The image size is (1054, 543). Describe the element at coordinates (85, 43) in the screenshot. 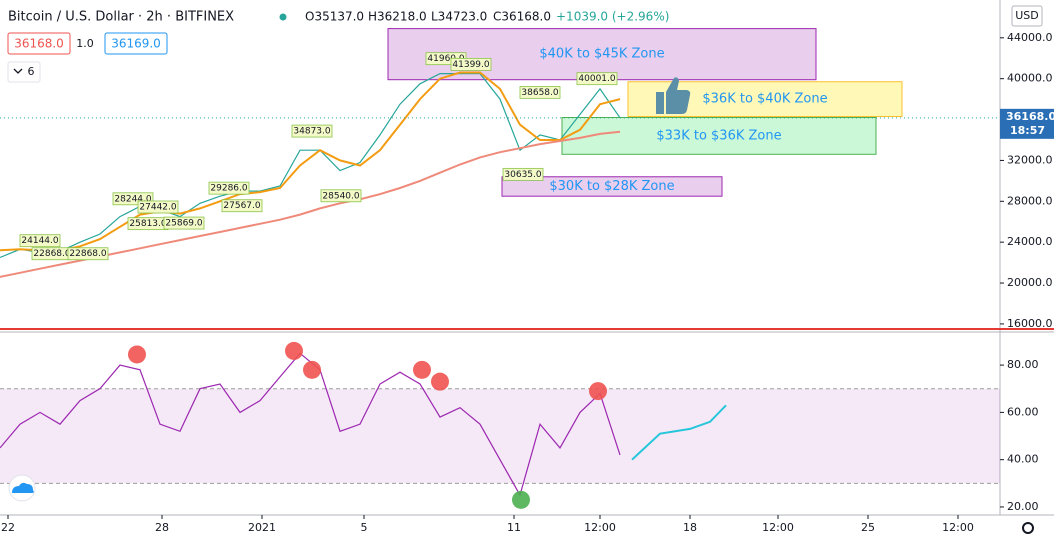

I see `order-size: 1.0` at that location.